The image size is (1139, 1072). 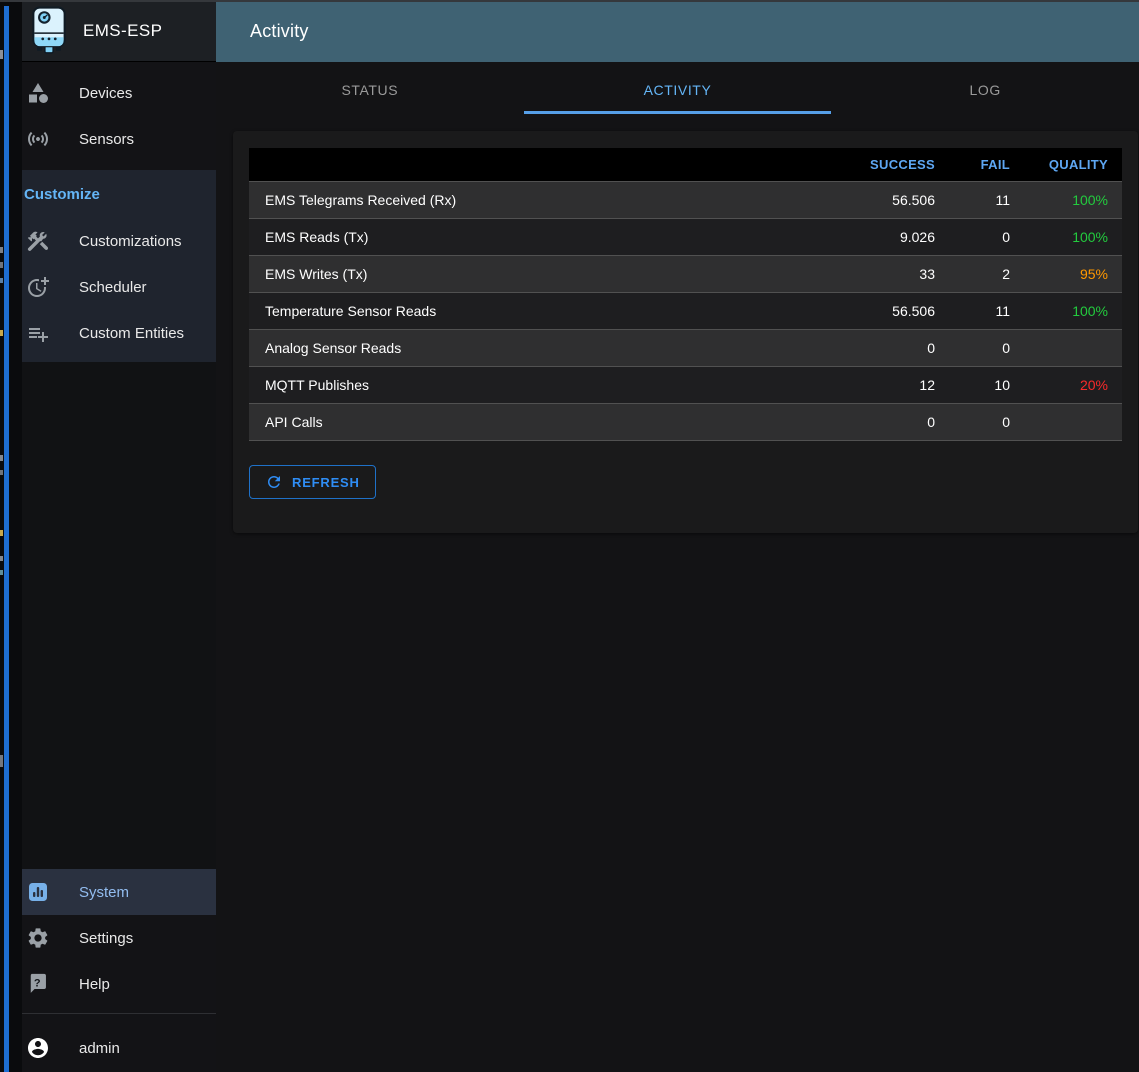 I want to click on row-quality: 95%, so click(x=1093, y=274).